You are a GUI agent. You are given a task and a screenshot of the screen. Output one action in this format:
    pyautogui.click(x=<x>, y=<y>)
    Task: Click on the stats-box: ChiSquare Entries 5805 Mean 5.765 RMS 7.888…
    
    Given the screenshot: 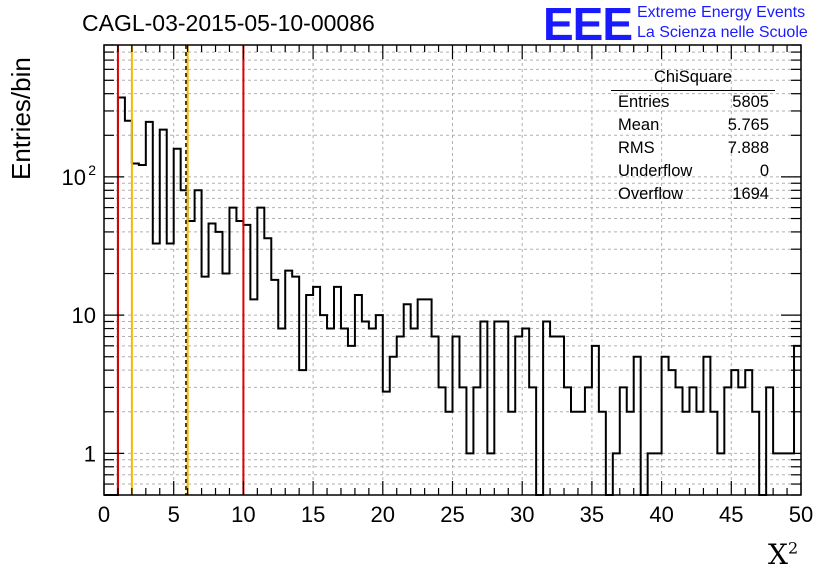 What is the action you would take?
    pyautogui.click(x=693, y=137)
    